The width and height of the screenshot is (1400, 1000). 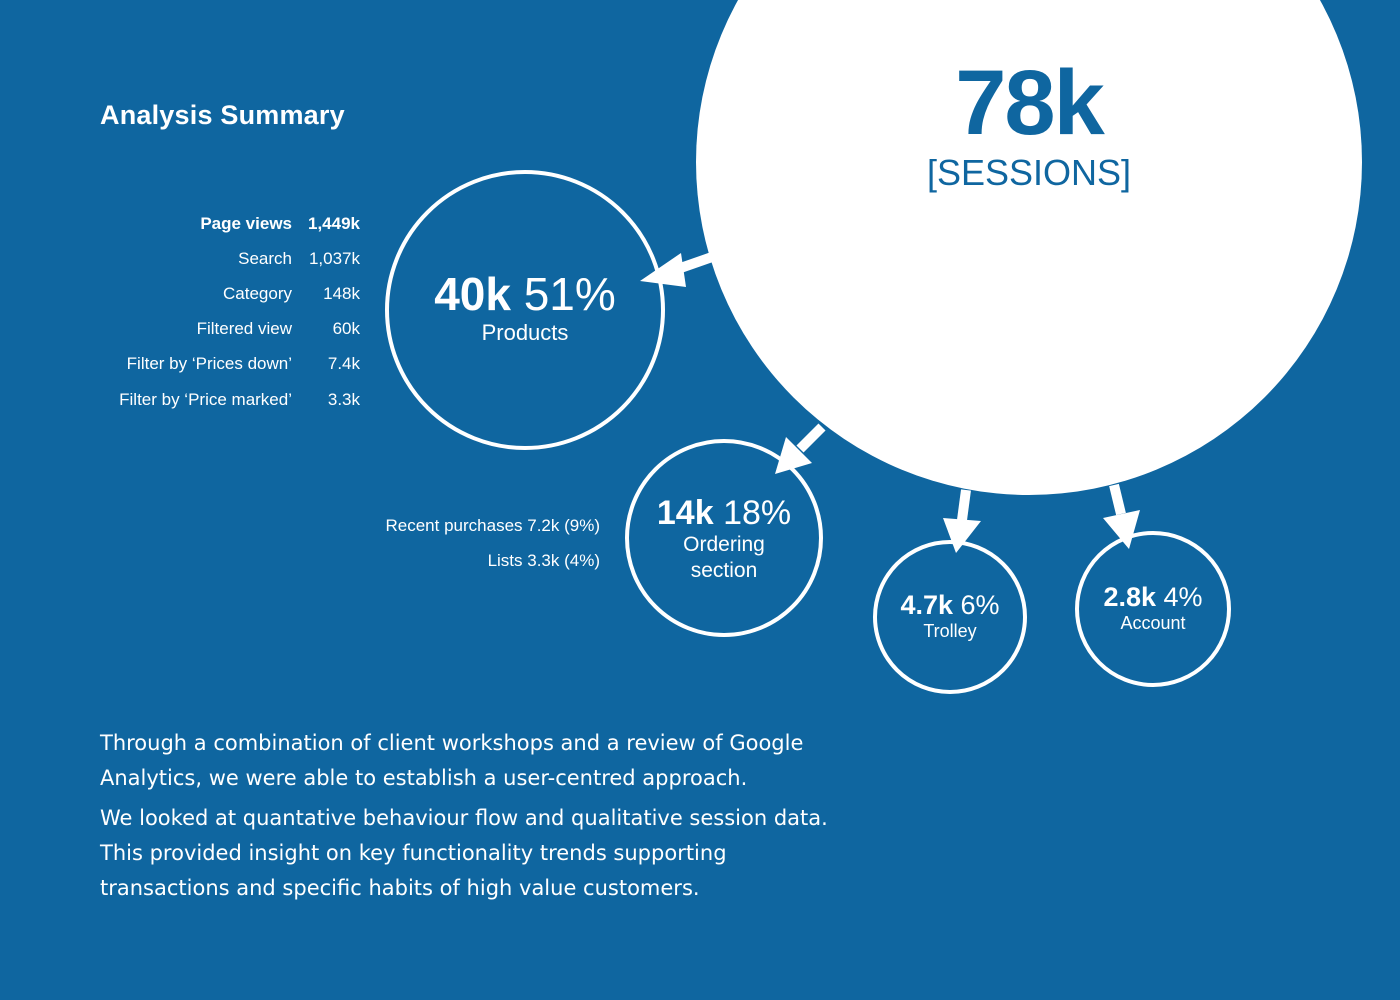 I want to click on trolley-label: 4.7k 6% Trolley, so click(x=949, y=616).